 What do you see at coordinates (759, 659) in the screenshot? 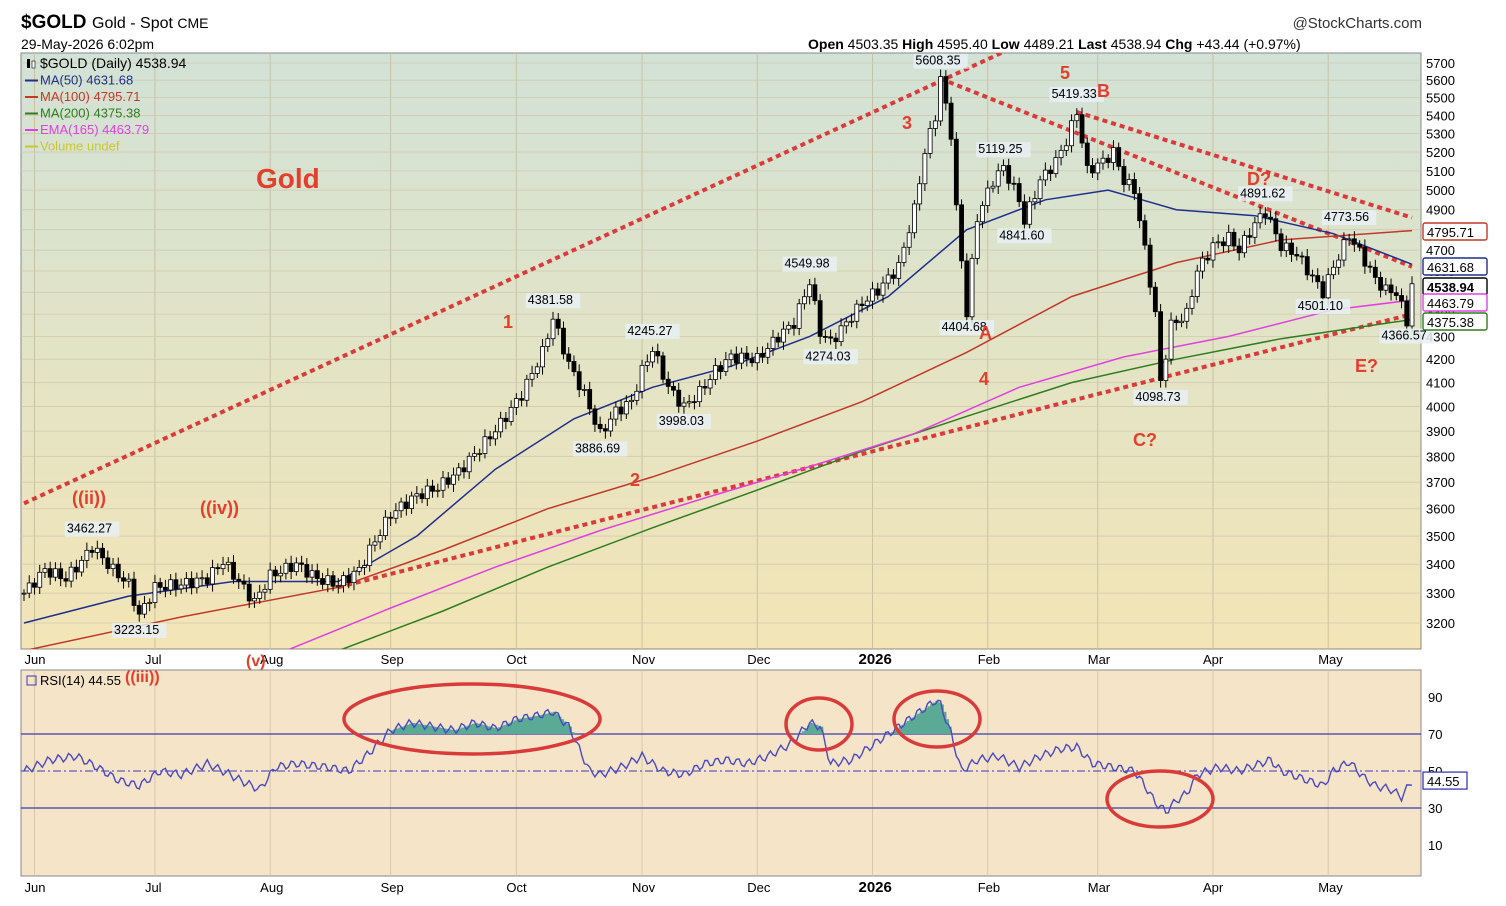
I see `x-tick-label: Dec` at bounding box center [759, 659].